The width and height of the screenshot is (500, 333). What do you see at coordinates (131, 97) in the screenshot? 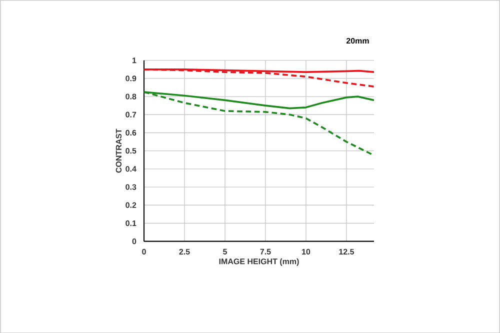
I see `y-tick-label: 0.8` at bounding box center [131, 97].